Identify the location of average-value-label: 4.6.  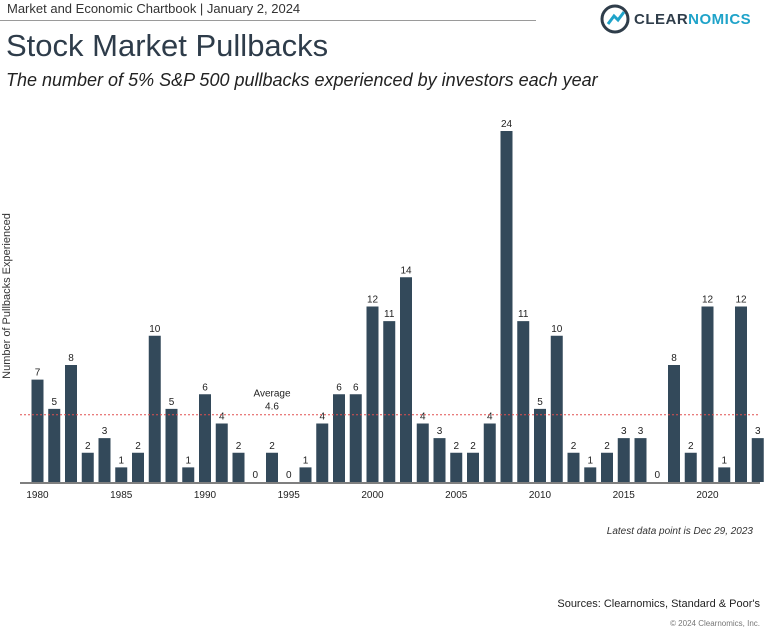
(272, 407).